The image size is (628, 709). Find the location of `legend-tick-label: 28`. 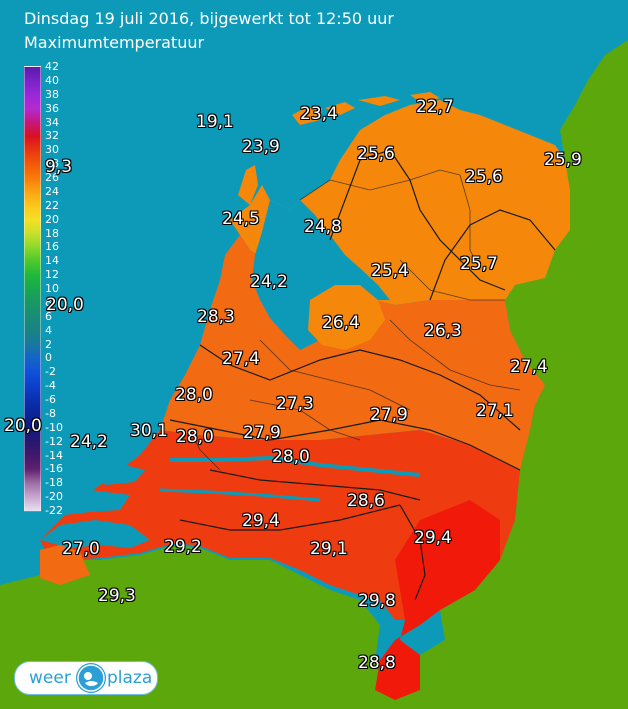

legend-tick-label: 28 is located at coordinates (52, 164).